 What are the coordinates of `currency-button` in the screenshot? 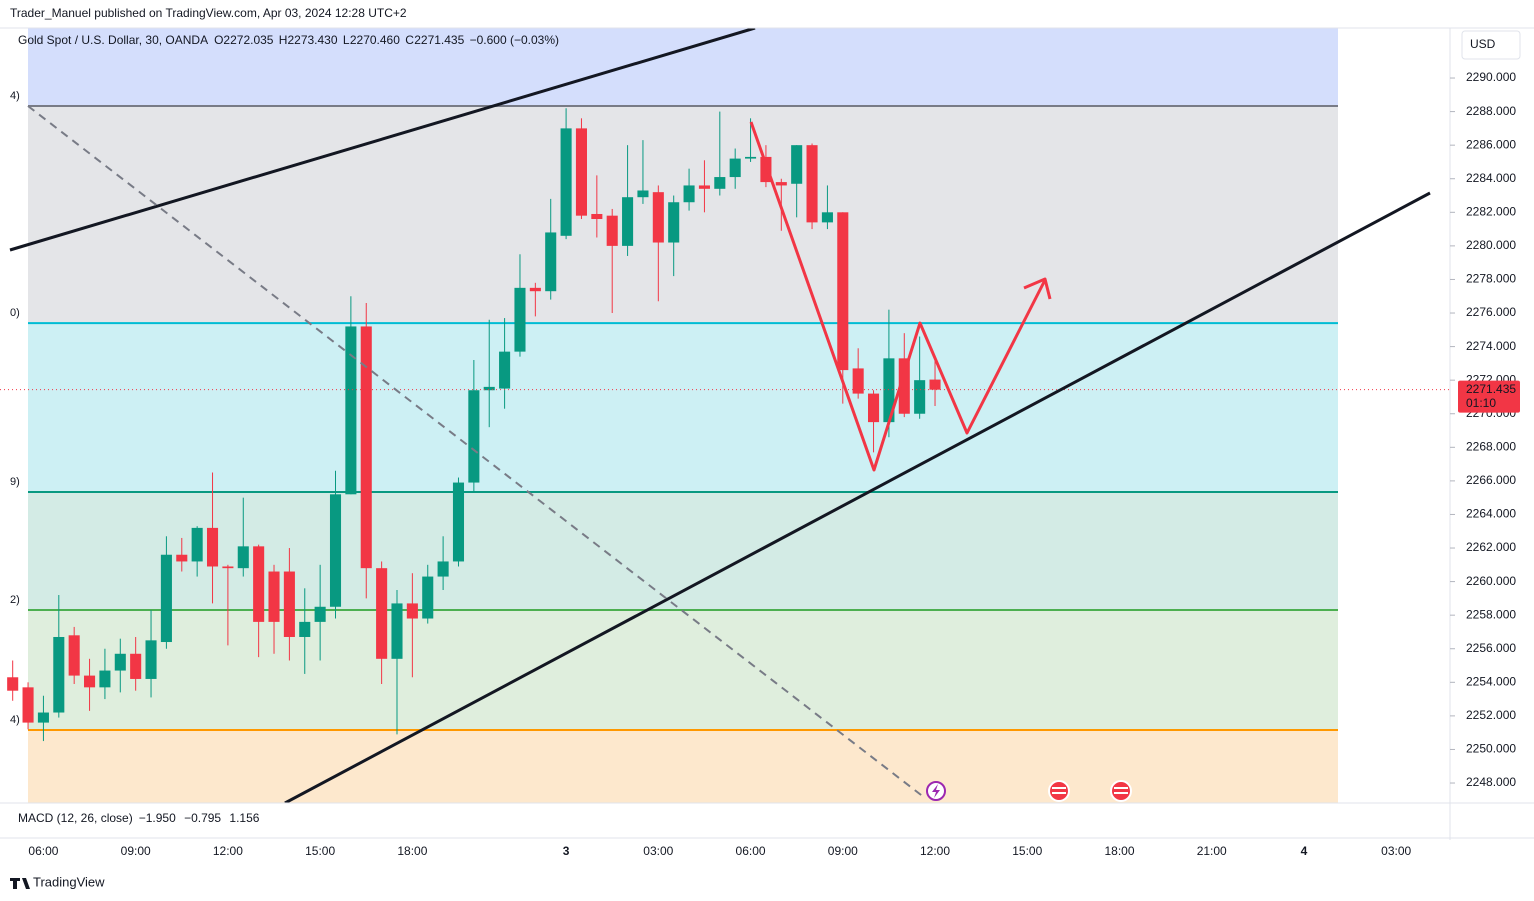 It's located at (1491, 45).